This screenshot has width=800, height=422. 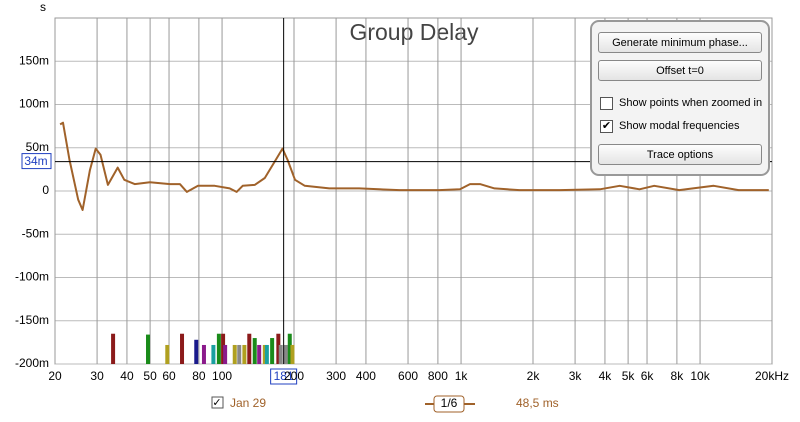 I want to click on x-tick-label: 4k, so click(x=606, y=376).